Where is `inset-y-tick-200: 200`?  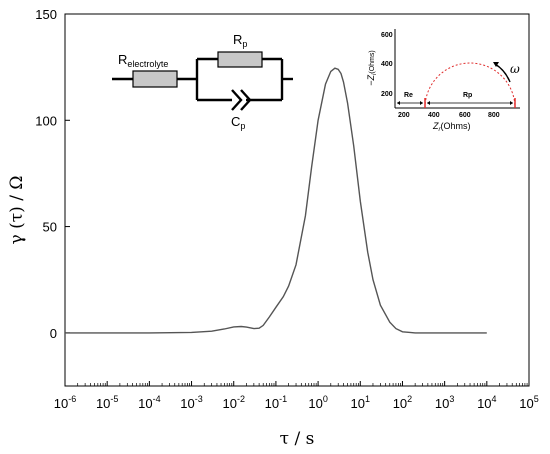
inset-y-tick-200: 200 is located at coordinates (387, 94).